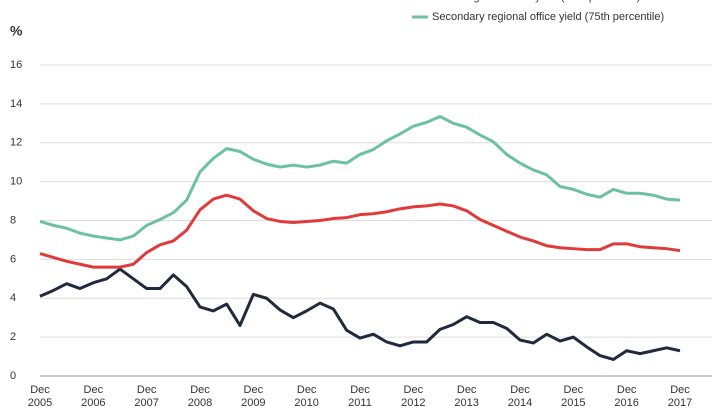 The height and width of the screenshot is (417, 714). Describe the element at coordinates (413, 396) in the screenshot. I see `x-tick-label: Dec 2012` at that location.